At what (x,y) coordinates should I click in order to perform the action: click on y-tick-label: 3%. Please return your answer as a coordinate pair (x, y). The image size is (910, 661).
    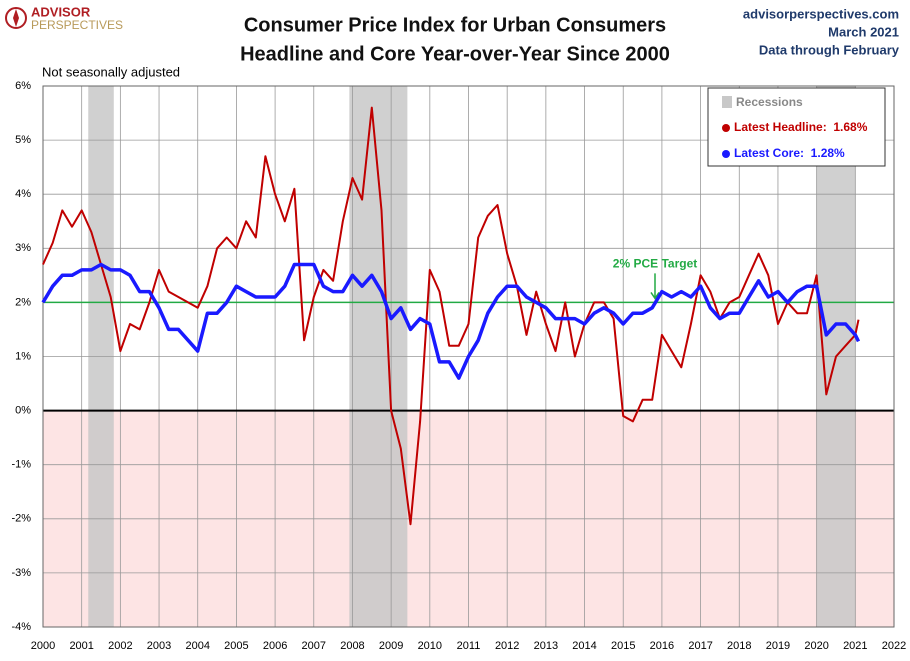
    Looking at the image, I should click on (23, 248).